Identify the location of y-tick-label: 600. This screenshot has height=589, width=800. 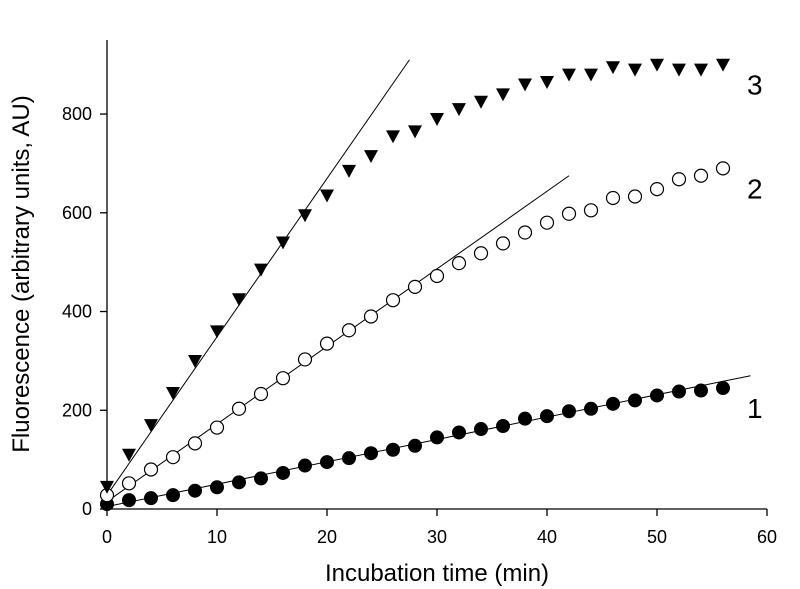
(77, 213).